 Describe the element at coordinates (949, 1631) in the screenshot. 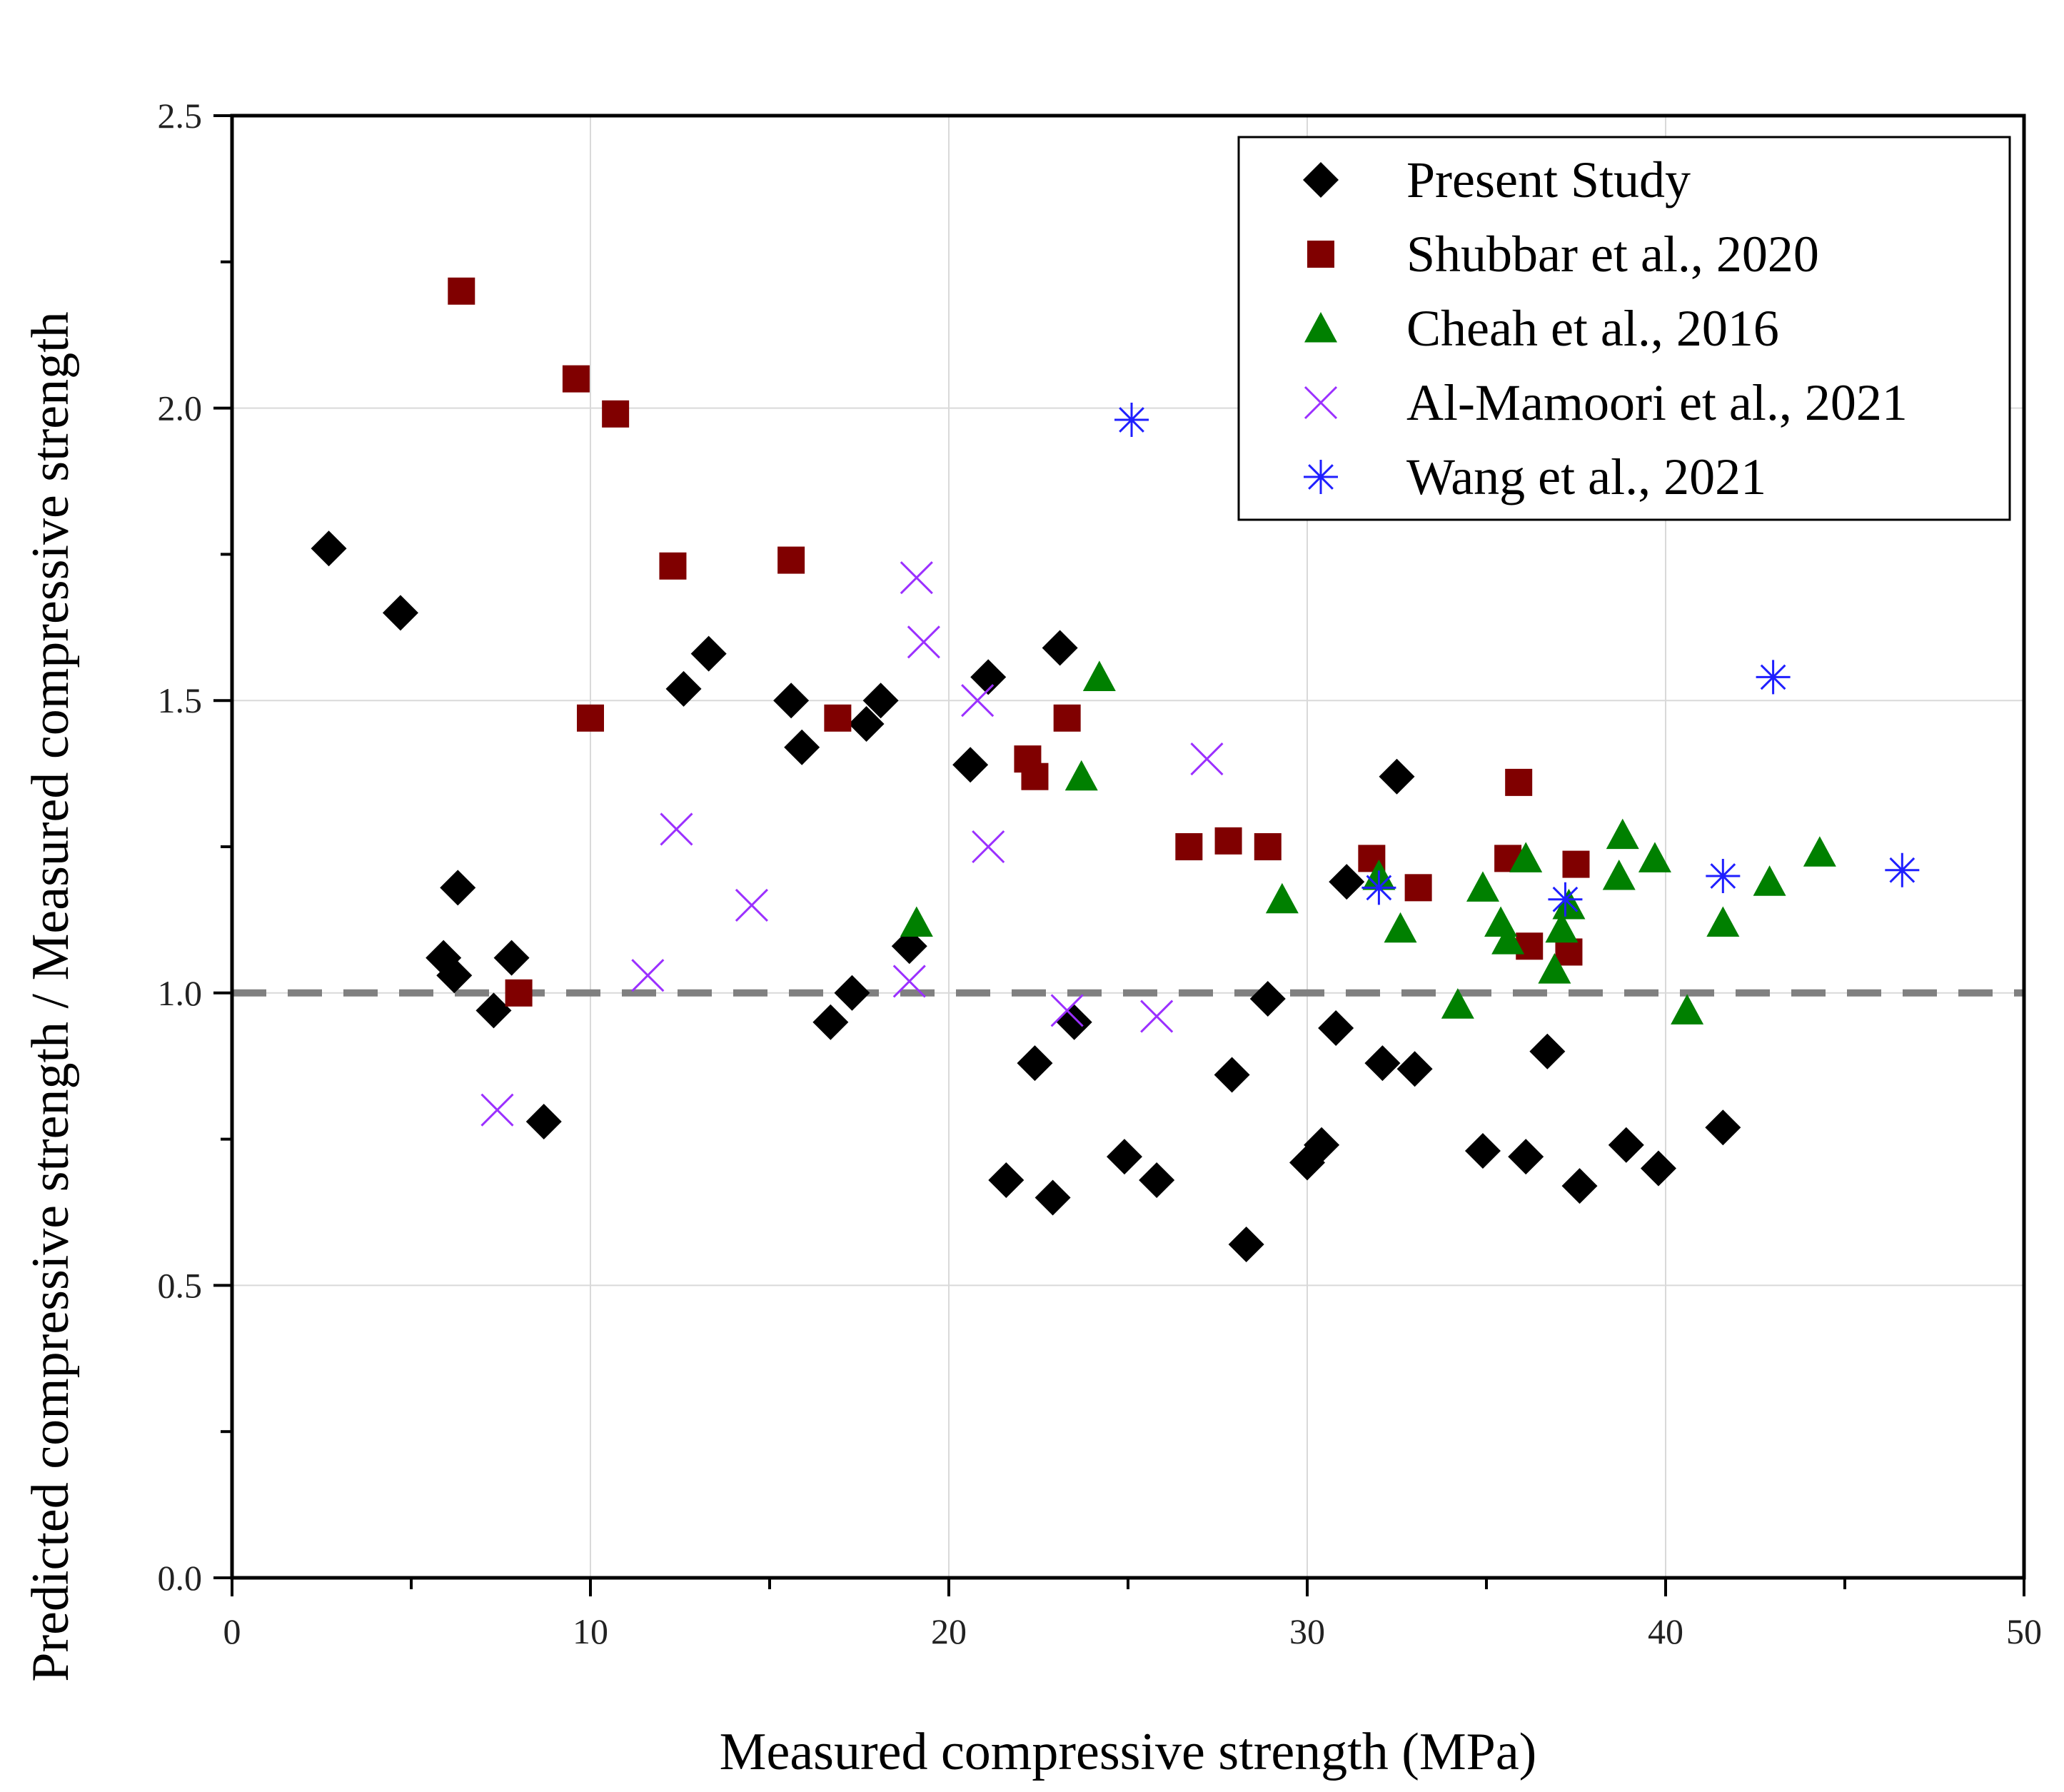

I see `x-tick-label: 20` at that location.